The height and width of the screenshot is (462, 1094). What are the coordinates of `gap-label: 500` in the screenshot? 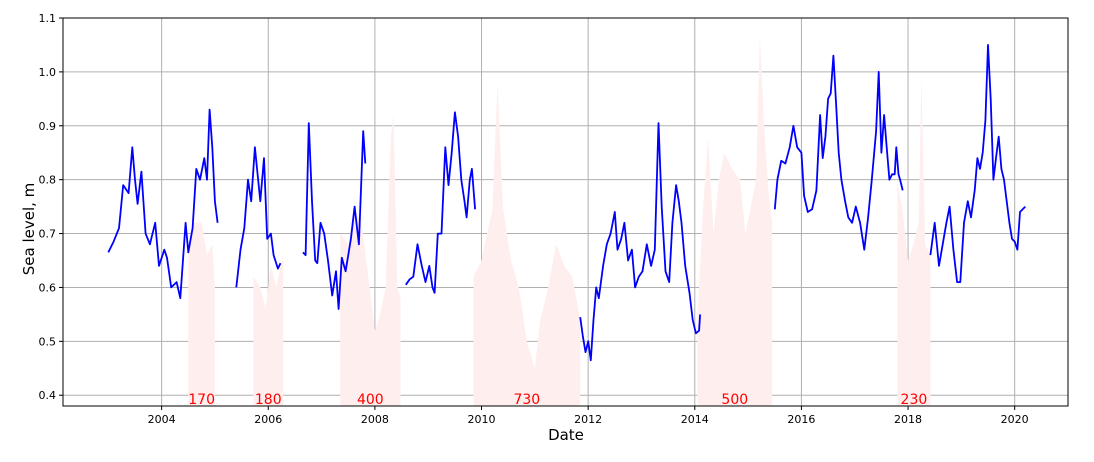 It's located at (734, 400).